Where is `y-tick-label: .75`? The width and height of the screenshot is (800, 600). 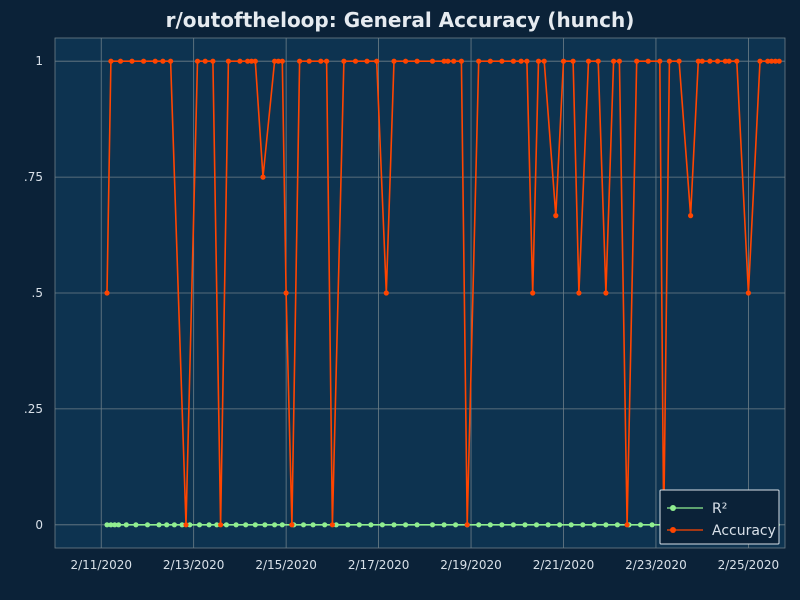
y-tick-label: .75 is located at coordinates (33, 177).